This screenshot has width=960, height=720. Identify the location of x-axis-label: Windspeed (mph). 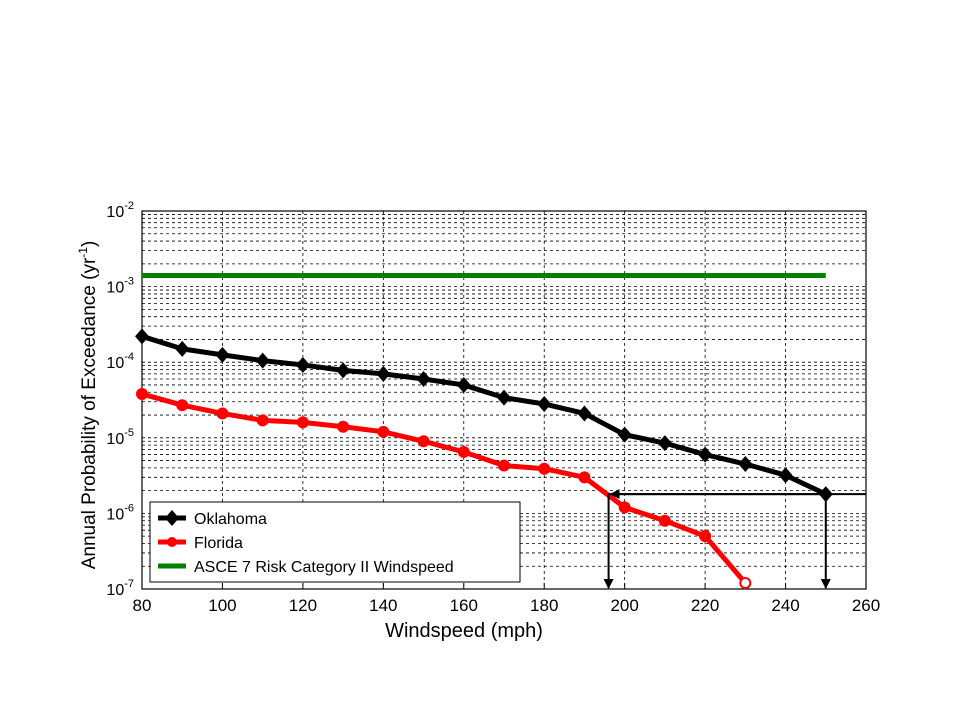
(464, 631).